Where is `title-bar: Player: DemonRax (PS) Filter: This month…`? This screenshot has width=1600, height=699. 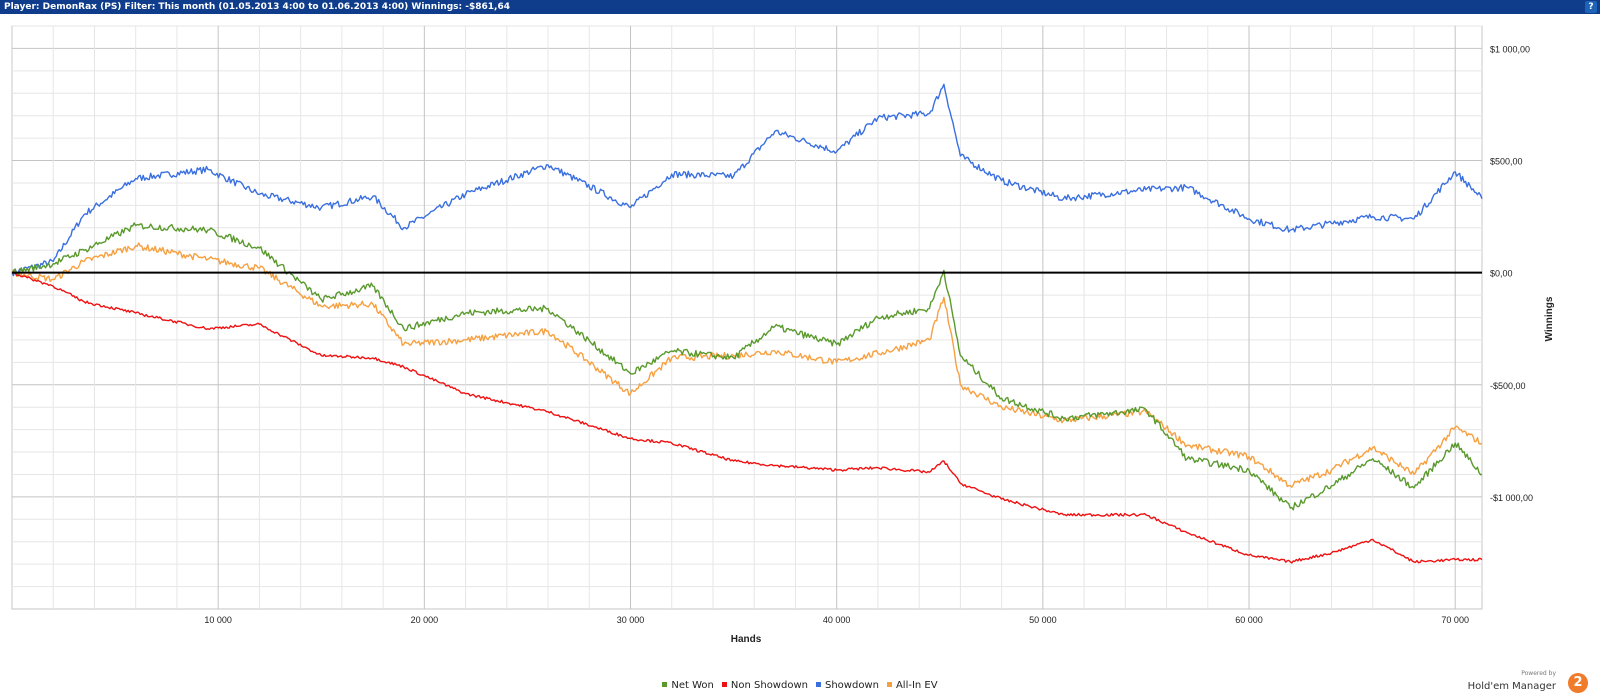 title-bar: Player: DemonRax (PS) Filter: This month… is located at coordinates (800, 7).